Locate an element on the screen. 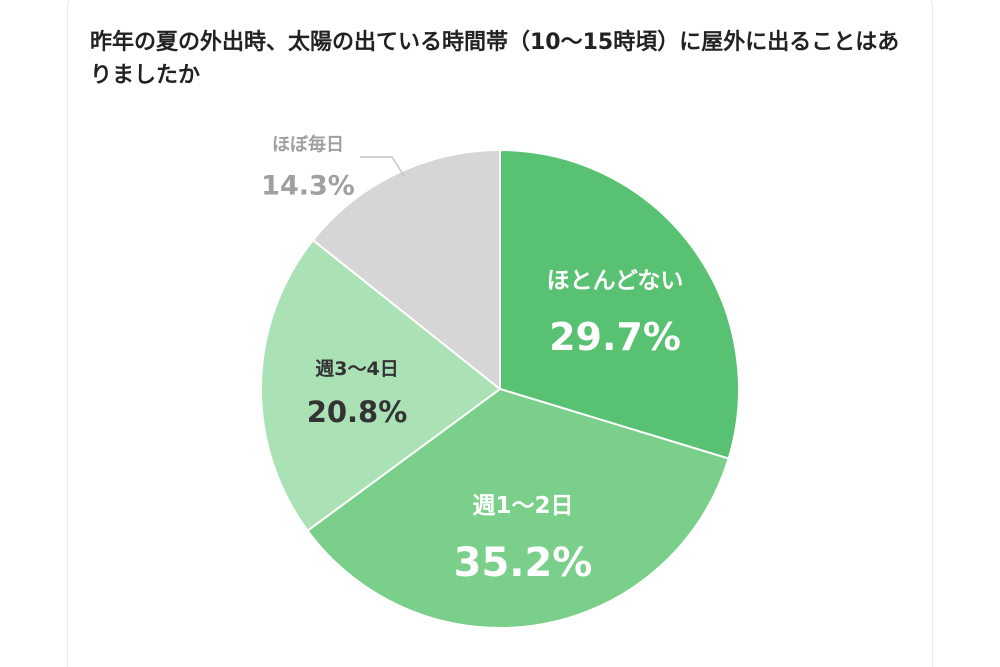 Image resolution: width=1000 pixels, height=667 pixels. slice-1-wedge is located at coordinates (619, 304).